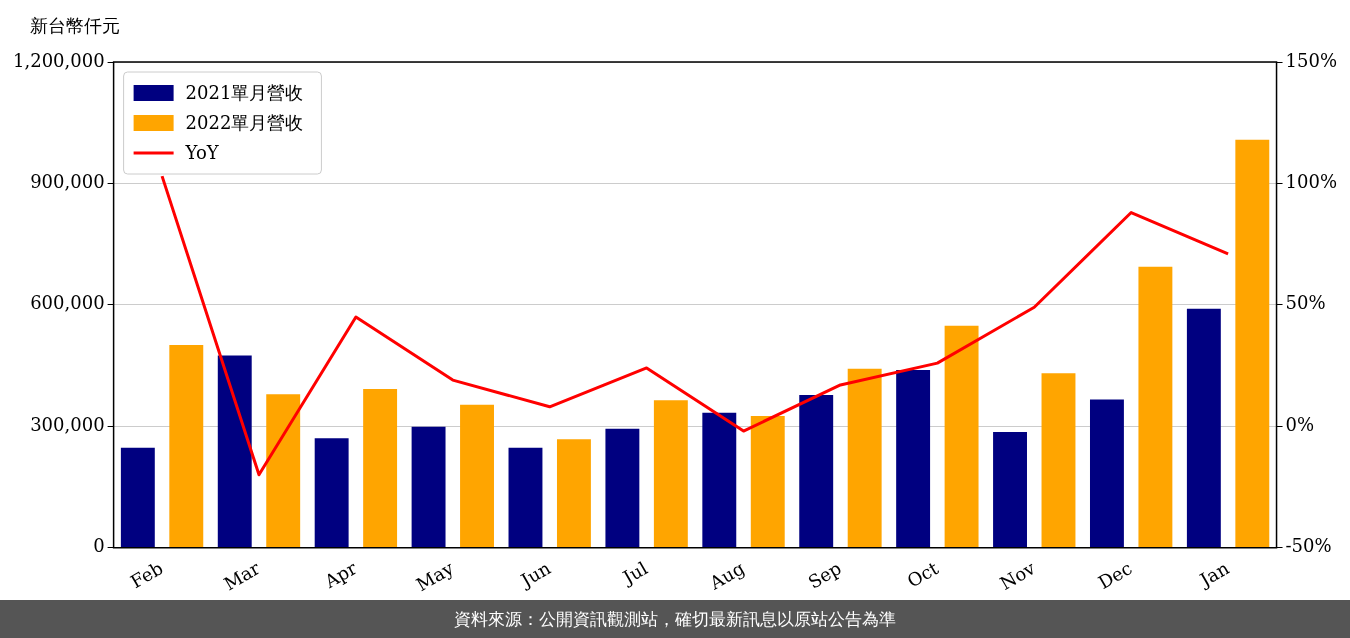 The height and width of the screenshot is (638, 1350). What do you see at coordinates (535, 574) in the screenshot?
I see `x-tick-label: Jun` at bounding box center [535, 574].